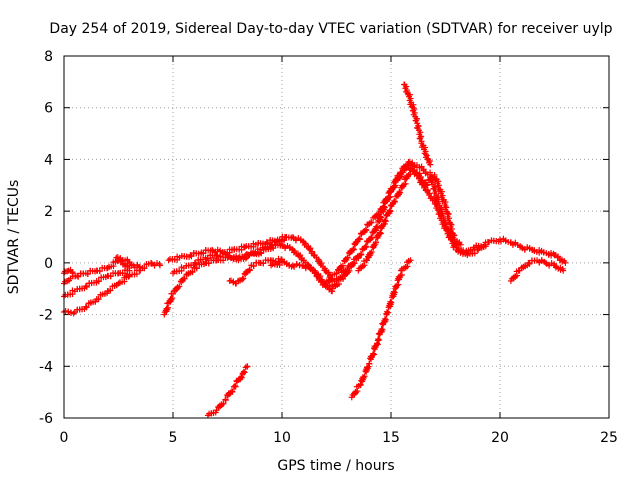 The image size is (640, 480). I want to click on series-arc9, so click(255, 271).